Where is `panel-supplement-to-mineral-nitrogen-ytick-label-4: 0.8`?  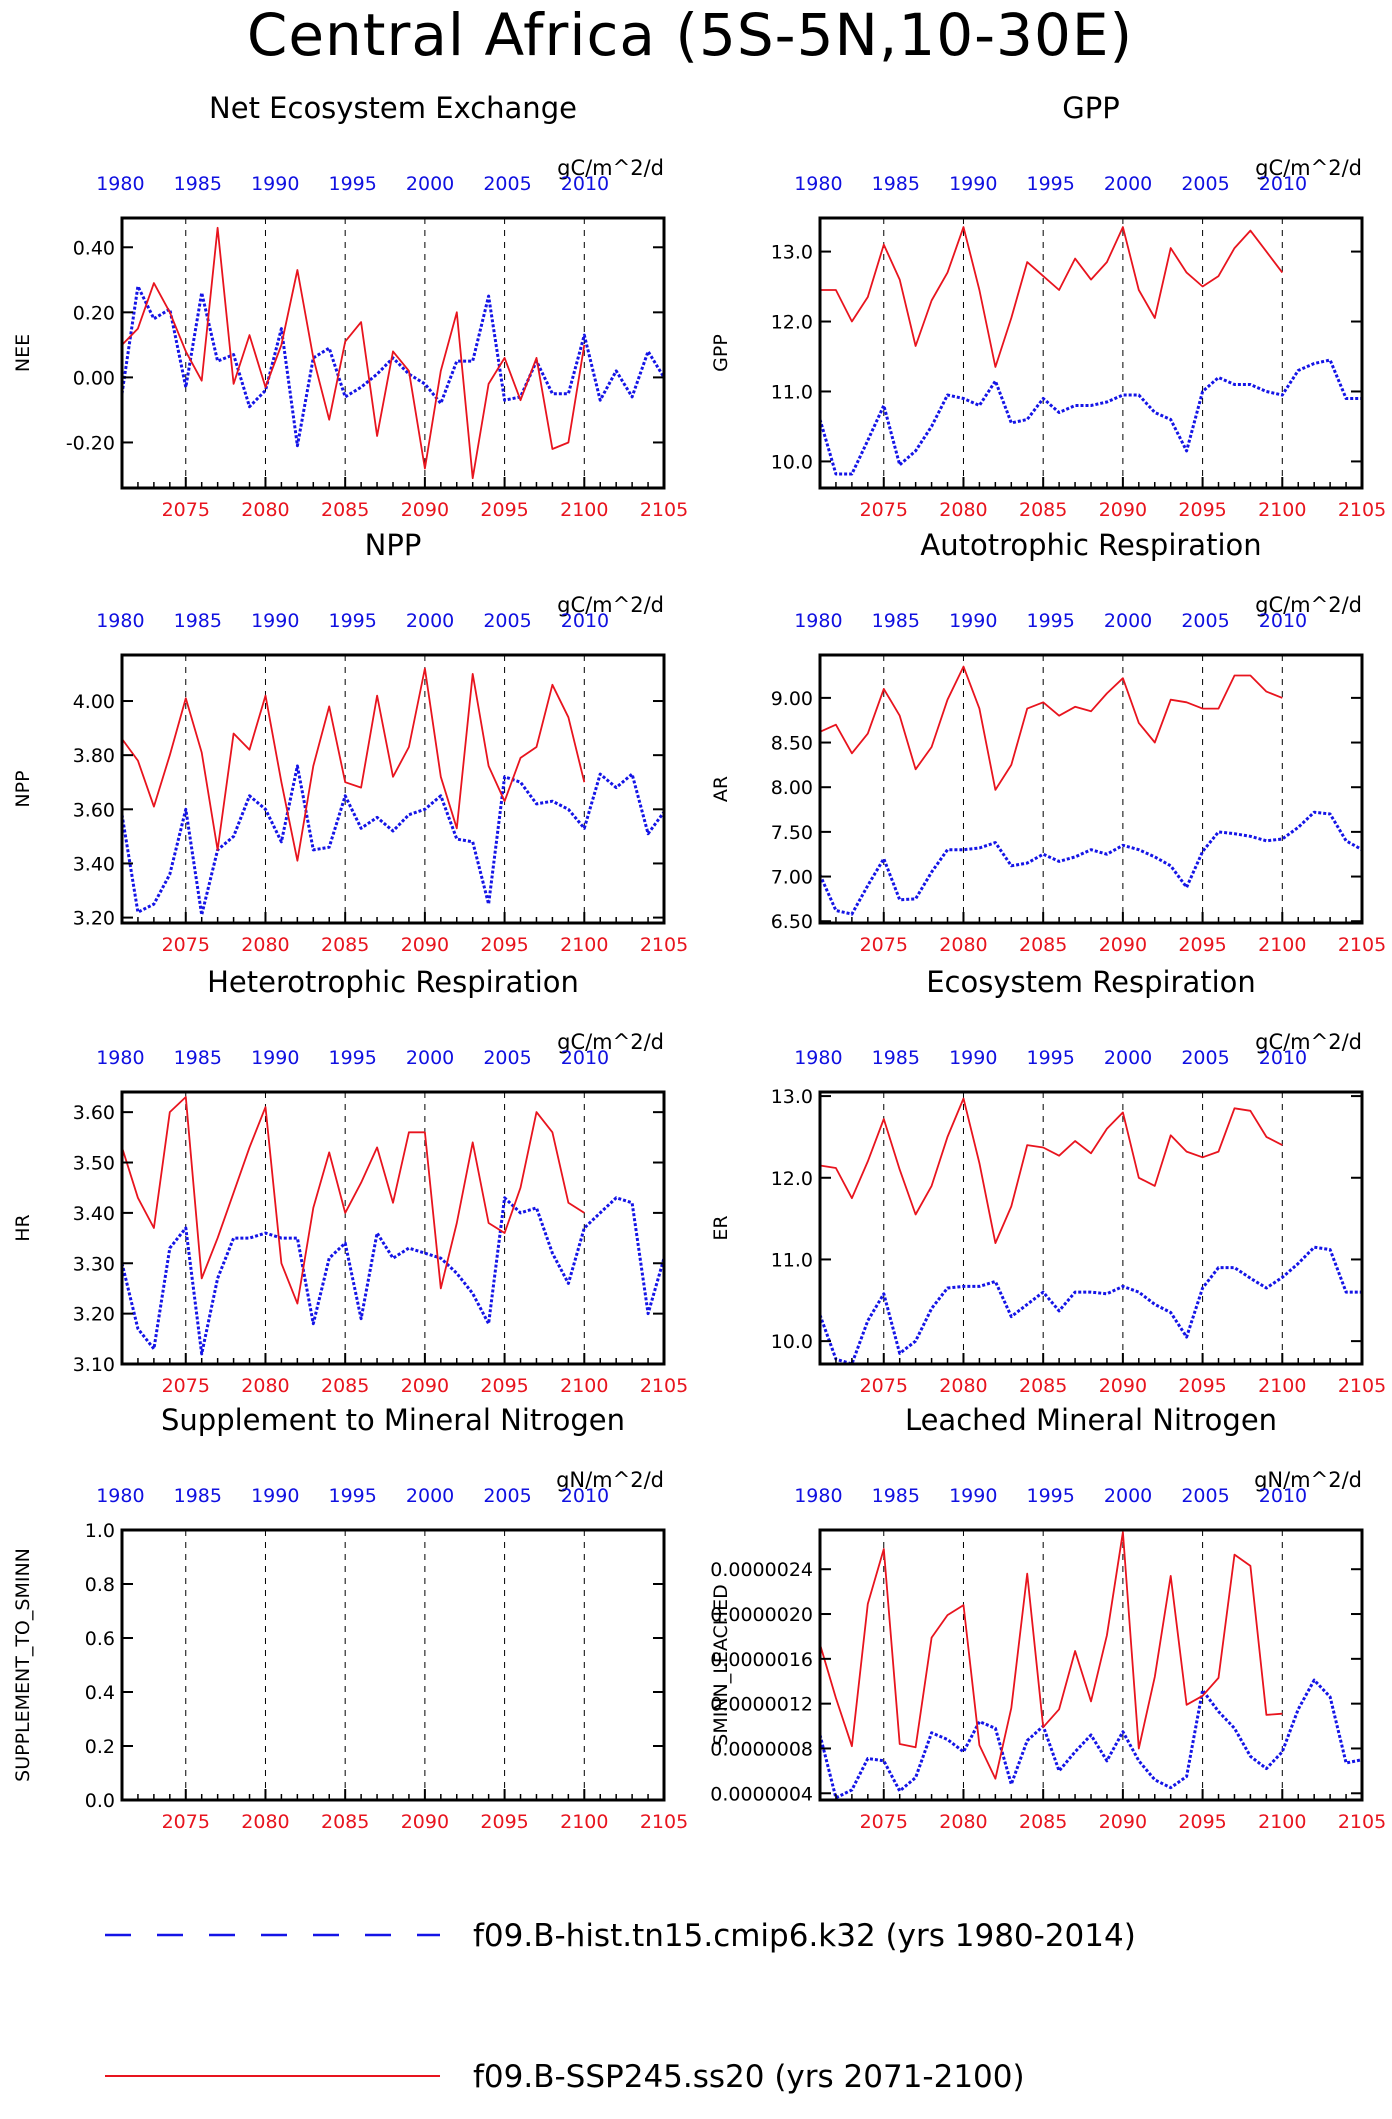 panel-supplement-to-mineral-nitrogen-ytick-label-4: 0.8 is located at coordinates (100, 1585).